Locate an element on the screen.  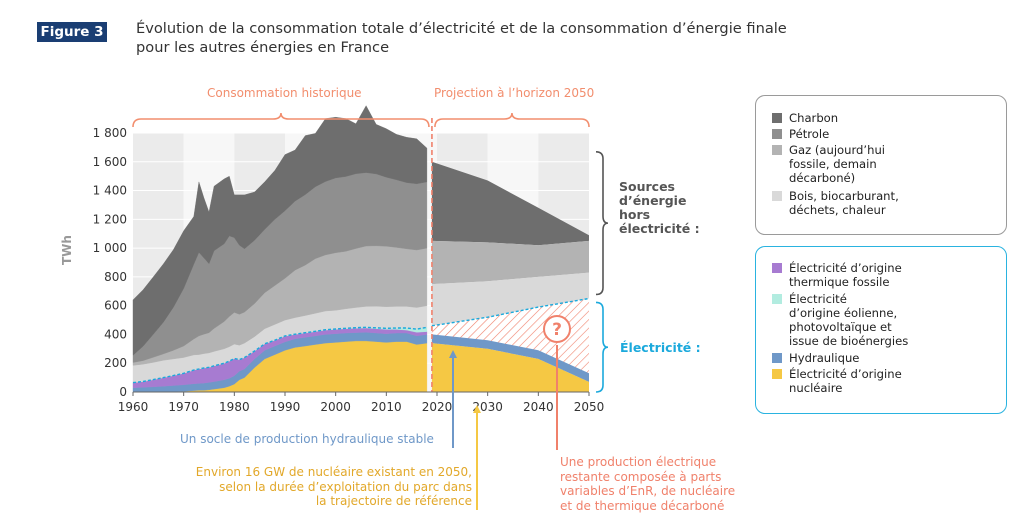
legend-swatch-gaz is located at coordinates (777, 150).